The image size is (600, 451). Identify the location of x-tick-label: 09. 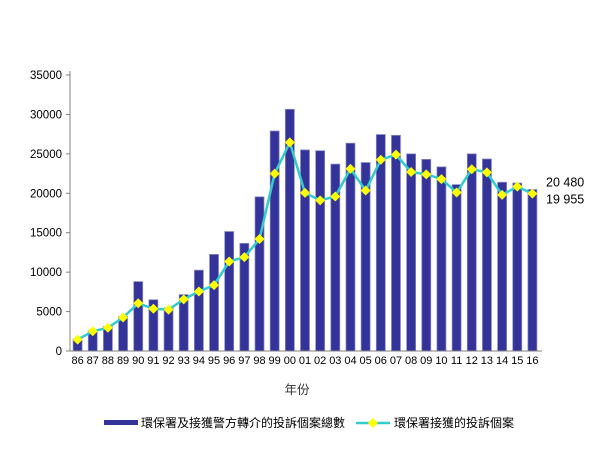
(426, 361).